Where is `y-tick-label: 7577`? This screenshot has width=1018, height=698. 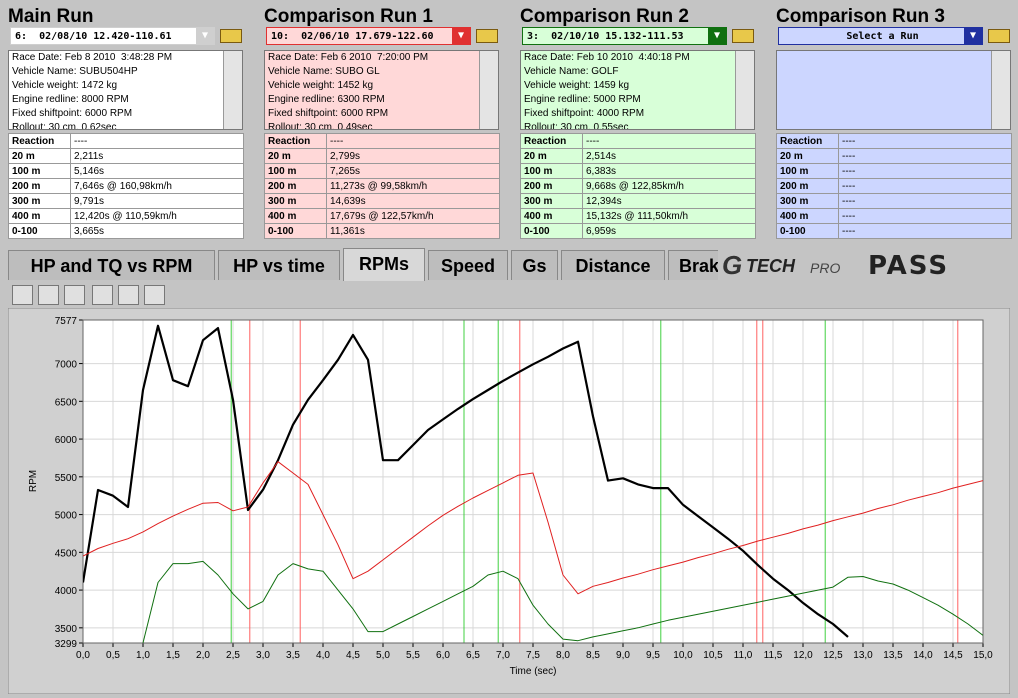 y-tick-label: 7577 is located at coordinates (66, 321).